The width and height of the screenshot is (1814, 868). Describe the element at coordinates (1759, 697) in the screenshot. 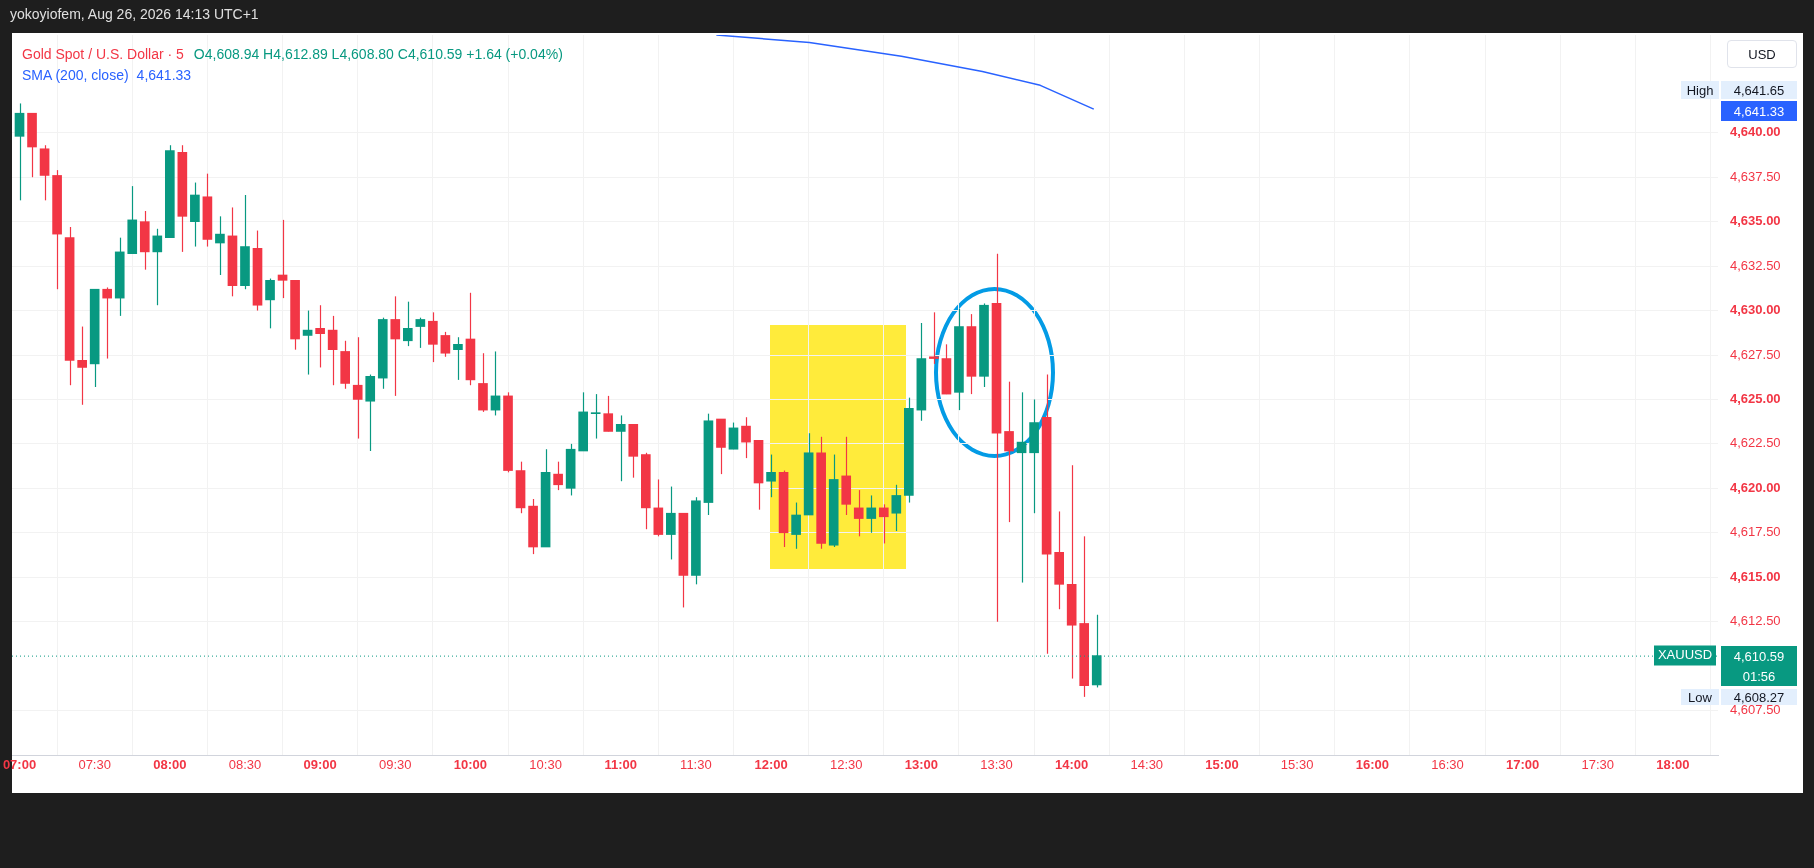

I see `text: 4,608.27` at that location.